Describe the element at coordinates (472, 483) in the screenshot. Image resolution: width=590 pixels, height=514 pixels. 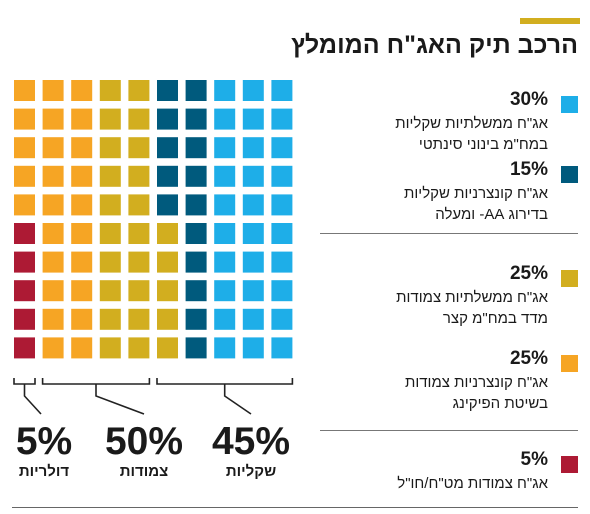
I see `legend-desc-line1: אג"ח צמודות מט"ח/חו"ל` at that location.